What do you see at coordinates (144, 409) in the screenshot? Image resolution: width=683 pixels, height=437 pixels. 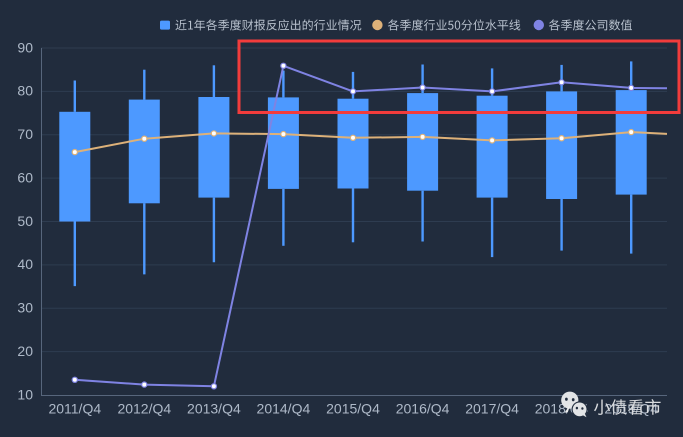 I see `svg-text: 2012/Q4` at bounding box center [144, 409].